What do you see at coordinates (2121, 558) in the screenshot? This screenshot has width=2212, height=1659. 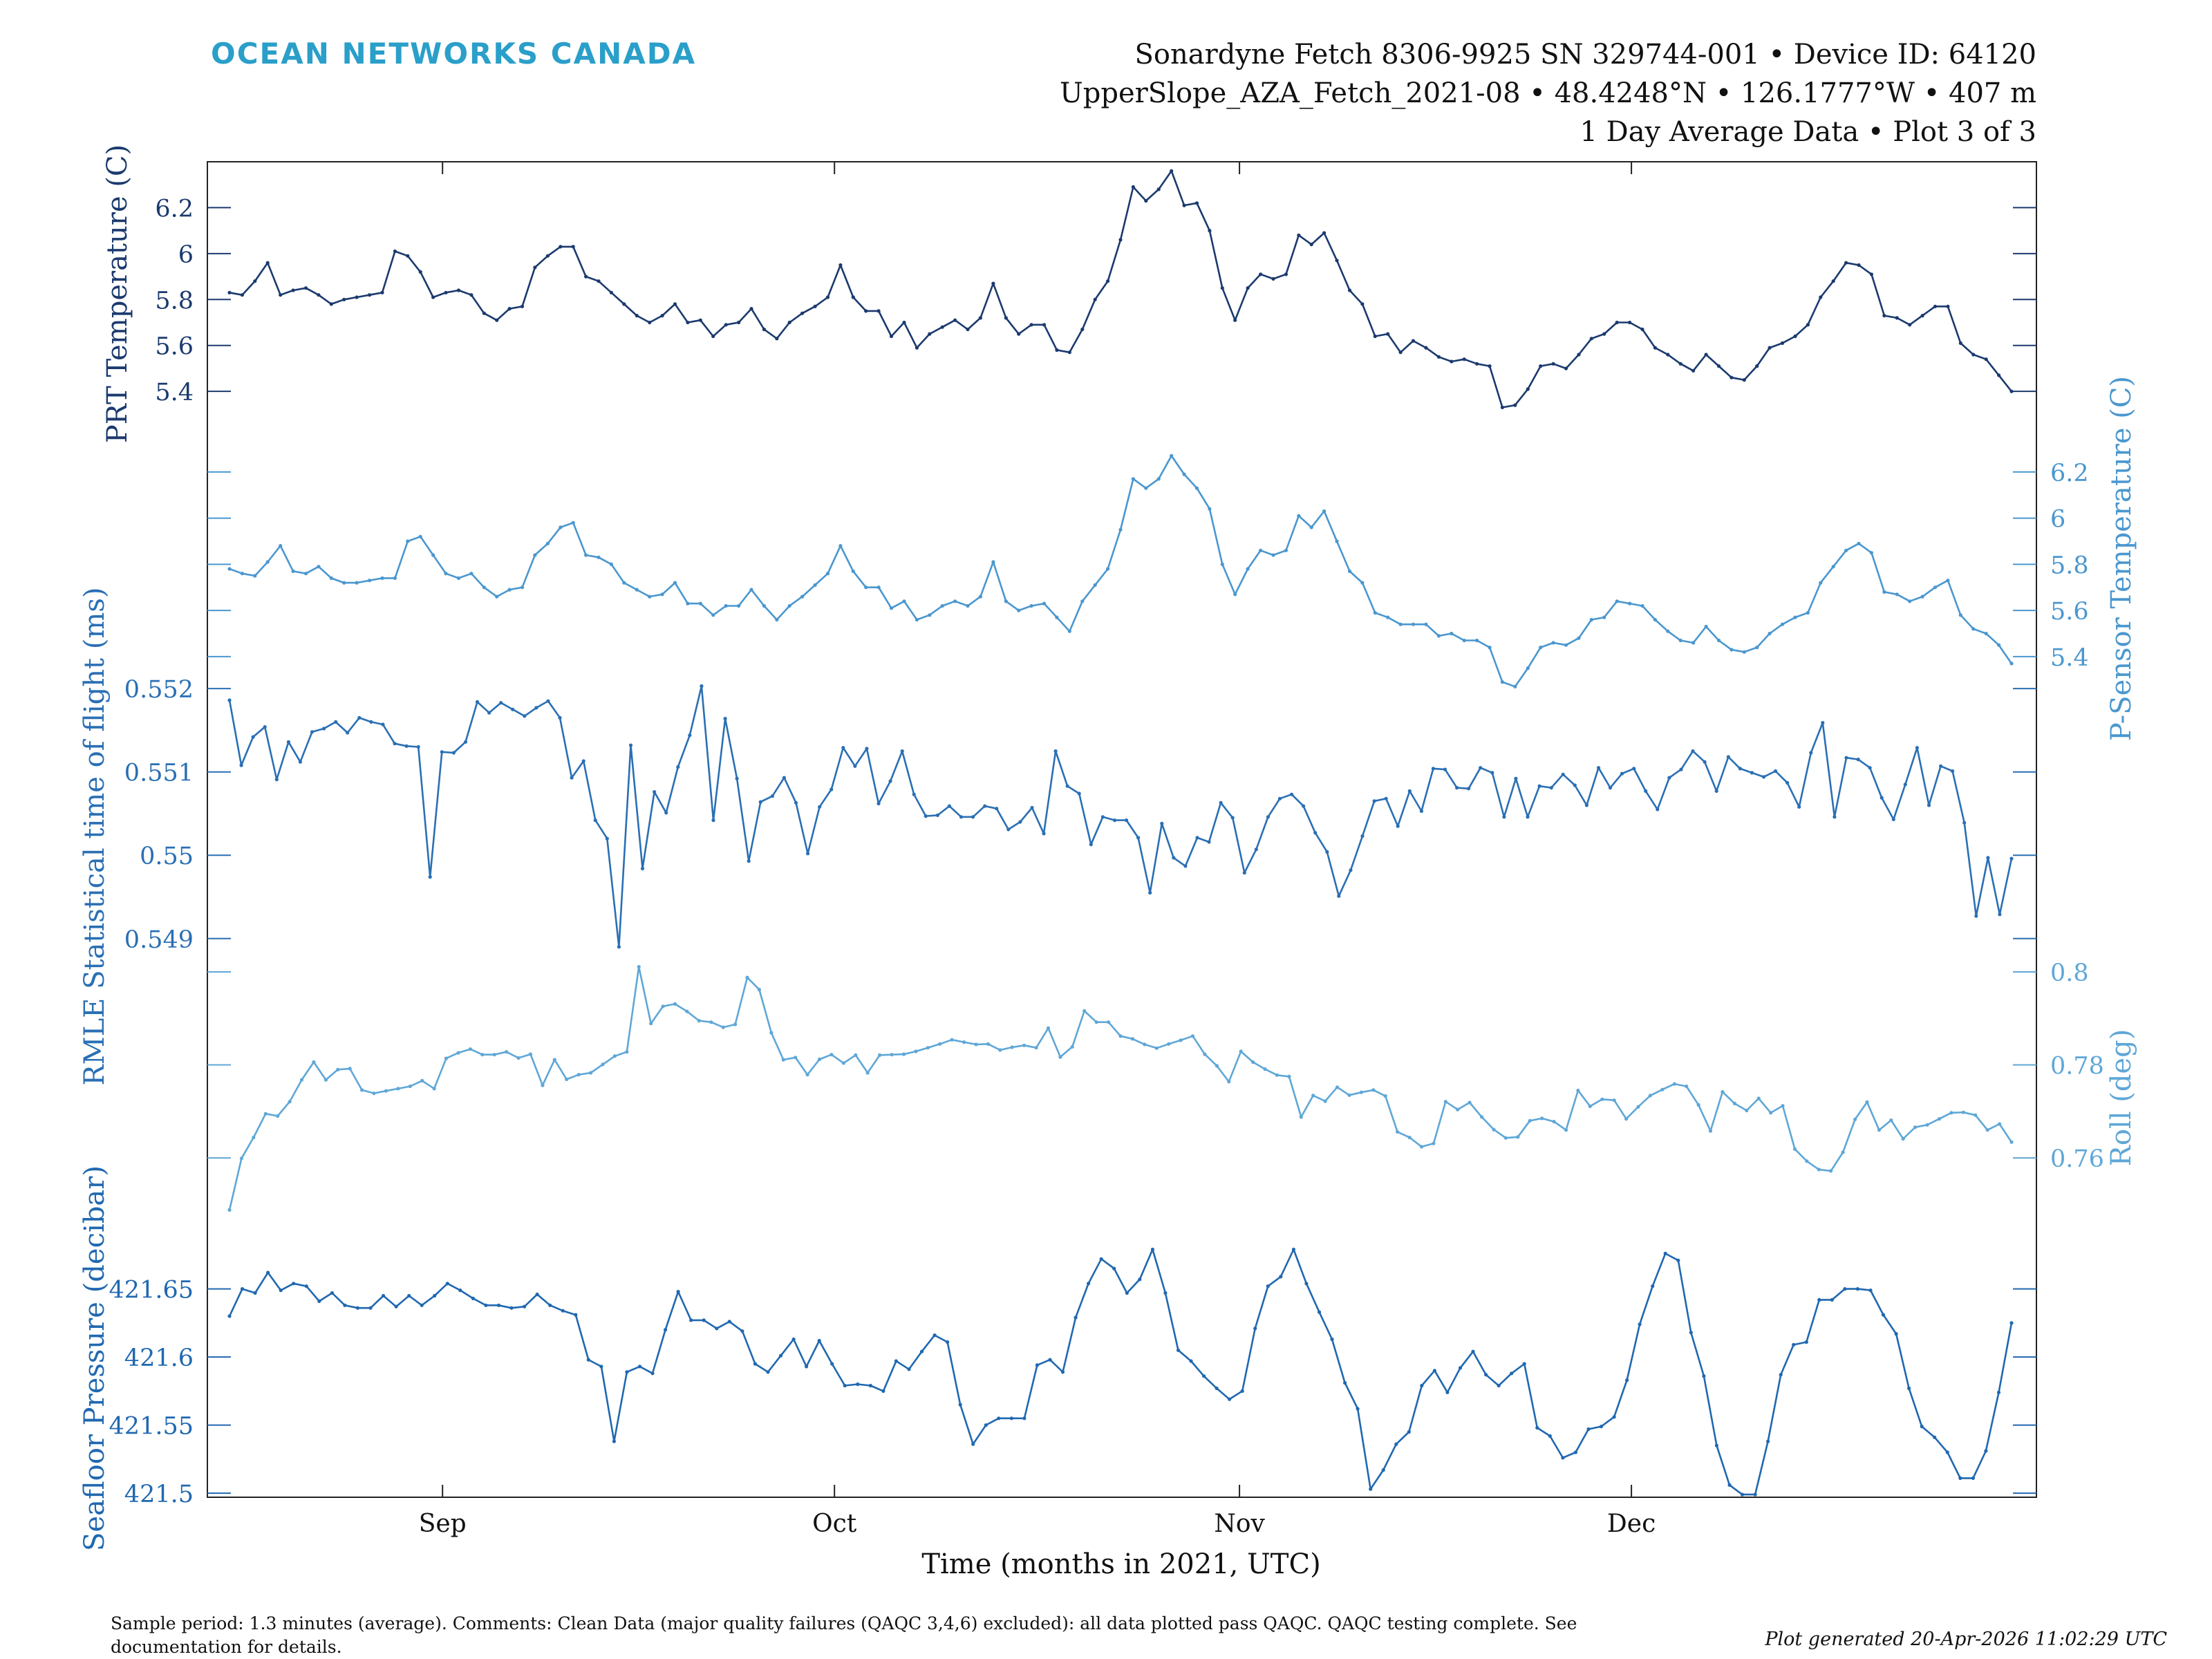 I see `psensor-axis-title: P-Sensor Temperature (C)` at bounding box center [2121, 558].